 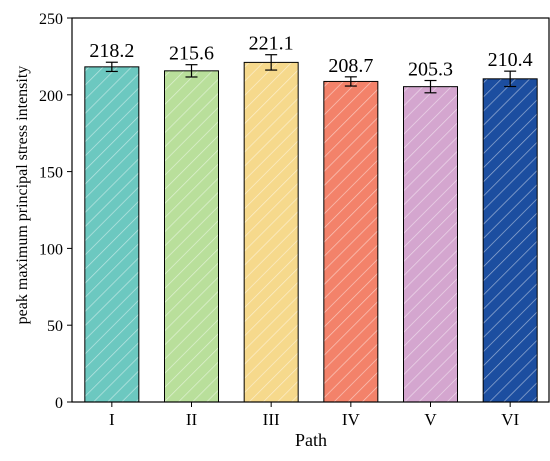 I want to click on bar-I, so click(x=112, y=234).